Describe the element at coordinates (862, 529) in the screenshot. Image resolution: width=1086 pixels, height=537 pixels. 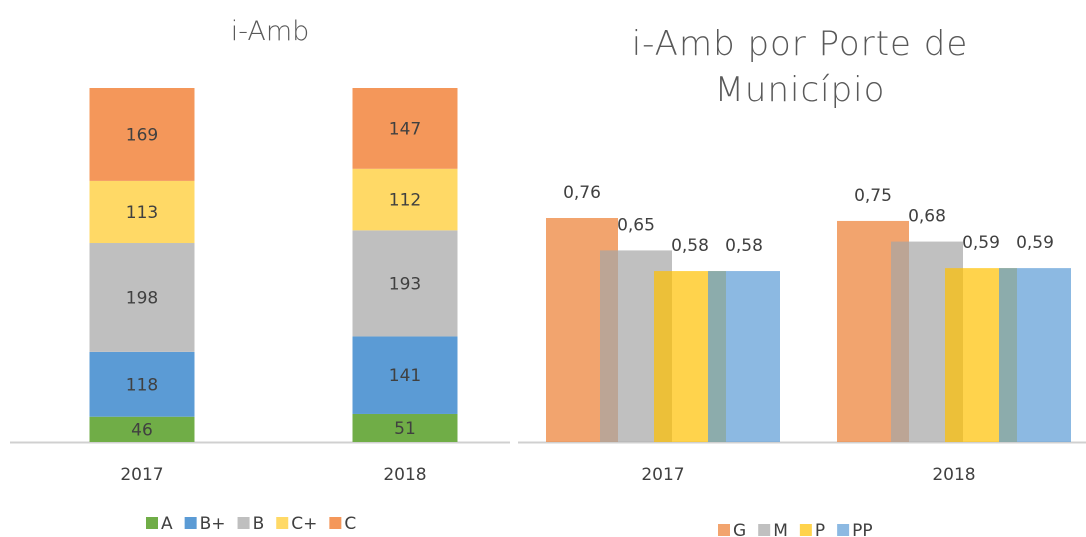
I see `legend-label: PP` at that location.